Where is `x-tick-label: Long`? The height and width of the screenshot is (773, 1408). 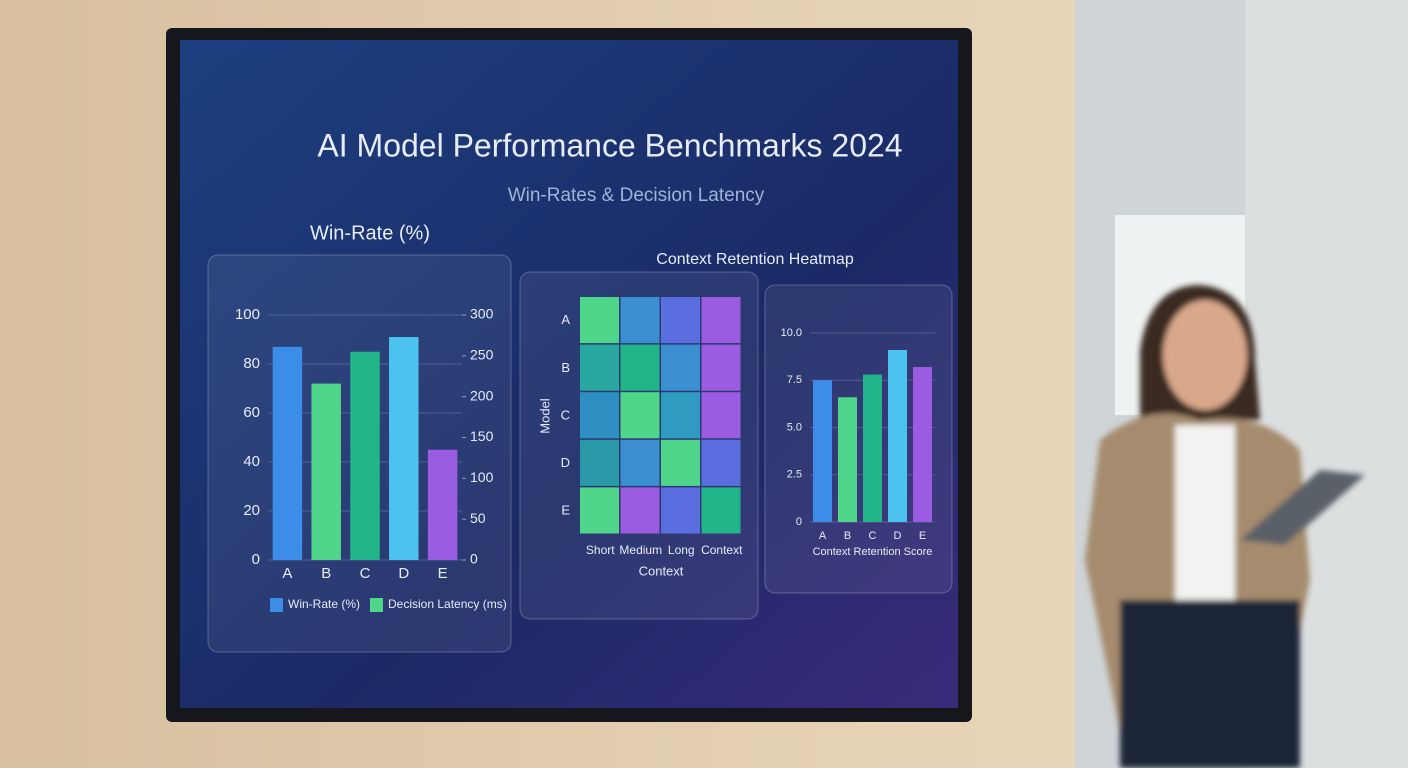
x-tick-label: Long is located at coordinates (681, 550).